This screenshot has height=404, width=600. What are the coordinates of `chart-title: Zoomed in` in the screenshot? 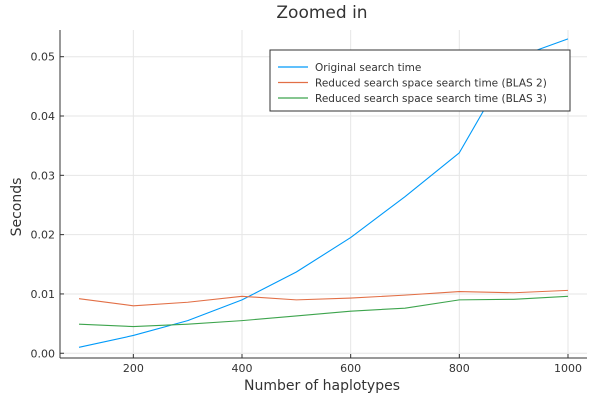 It's located at (321, 13).